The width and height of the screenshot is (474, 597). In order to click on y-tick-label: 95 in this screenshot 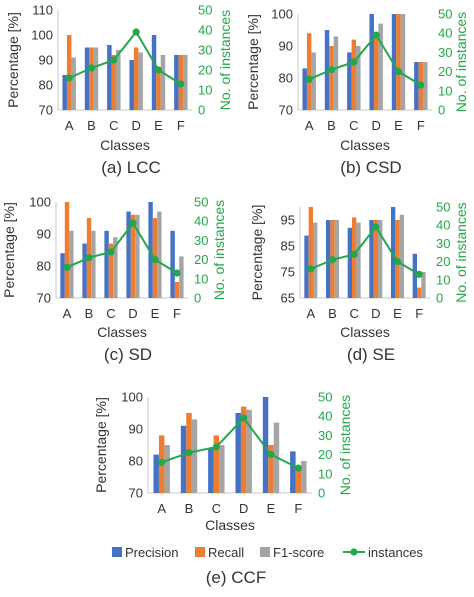, I will do `click(288, 220)`.